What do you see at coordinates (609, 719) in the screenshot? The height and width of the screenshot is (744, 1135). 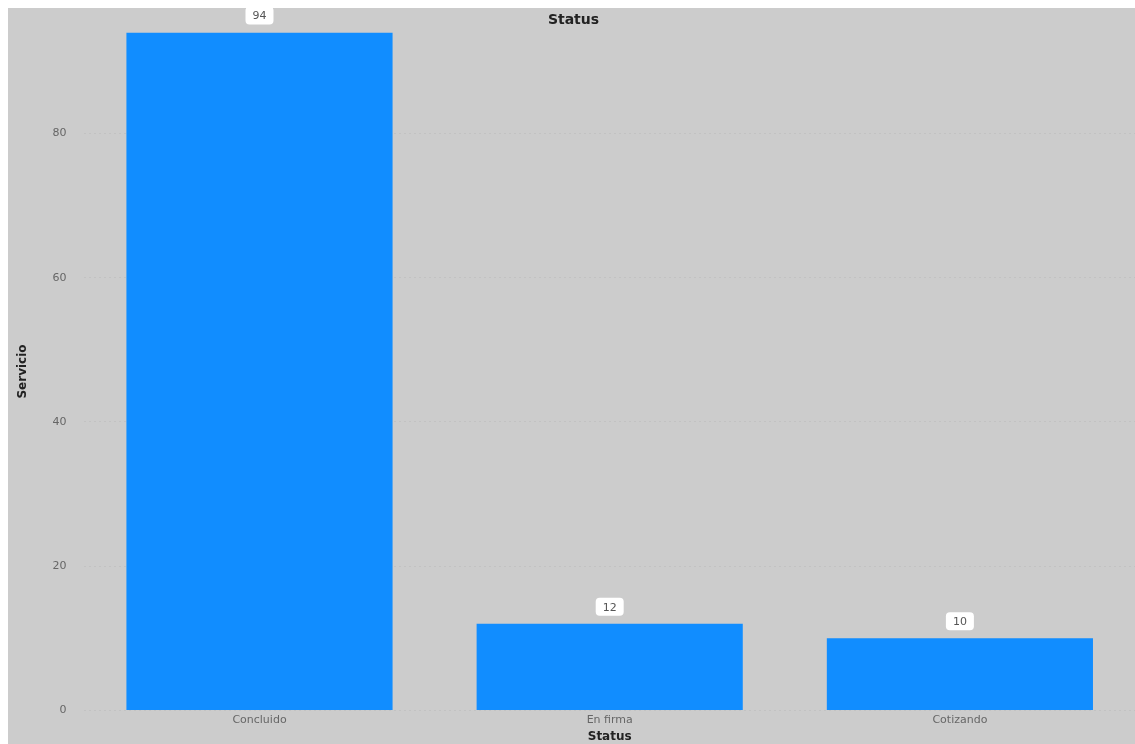 I see `x-tick-label: En firma` at bounding box center [609, 719].